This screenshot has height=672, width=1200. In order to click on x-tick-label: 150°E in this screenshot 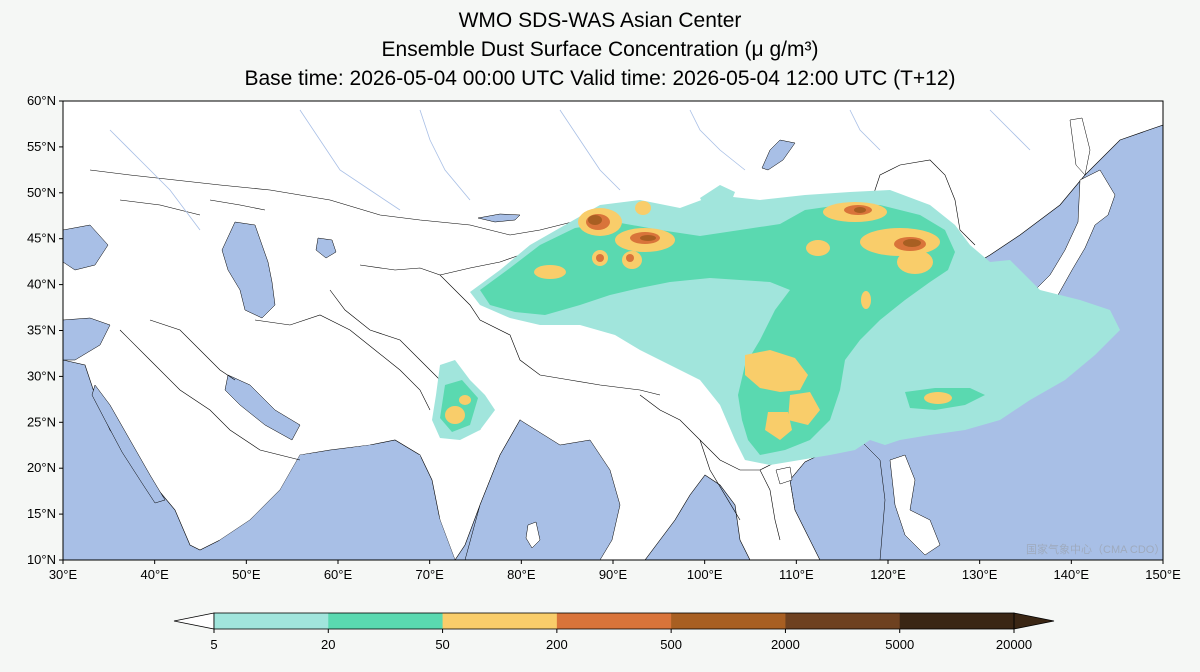, I will do `click(1163, 574)`.